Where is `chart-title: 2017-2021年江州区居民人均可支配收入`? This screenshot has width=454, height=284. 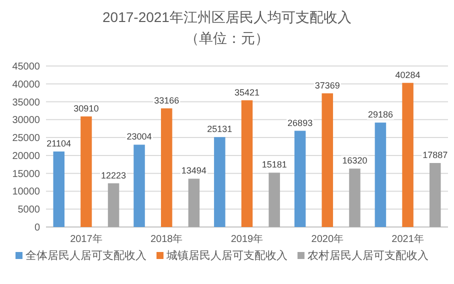 chart-title: 2017-2021年江州区居民人均可支配收入 is located at coordinates (227, 17).